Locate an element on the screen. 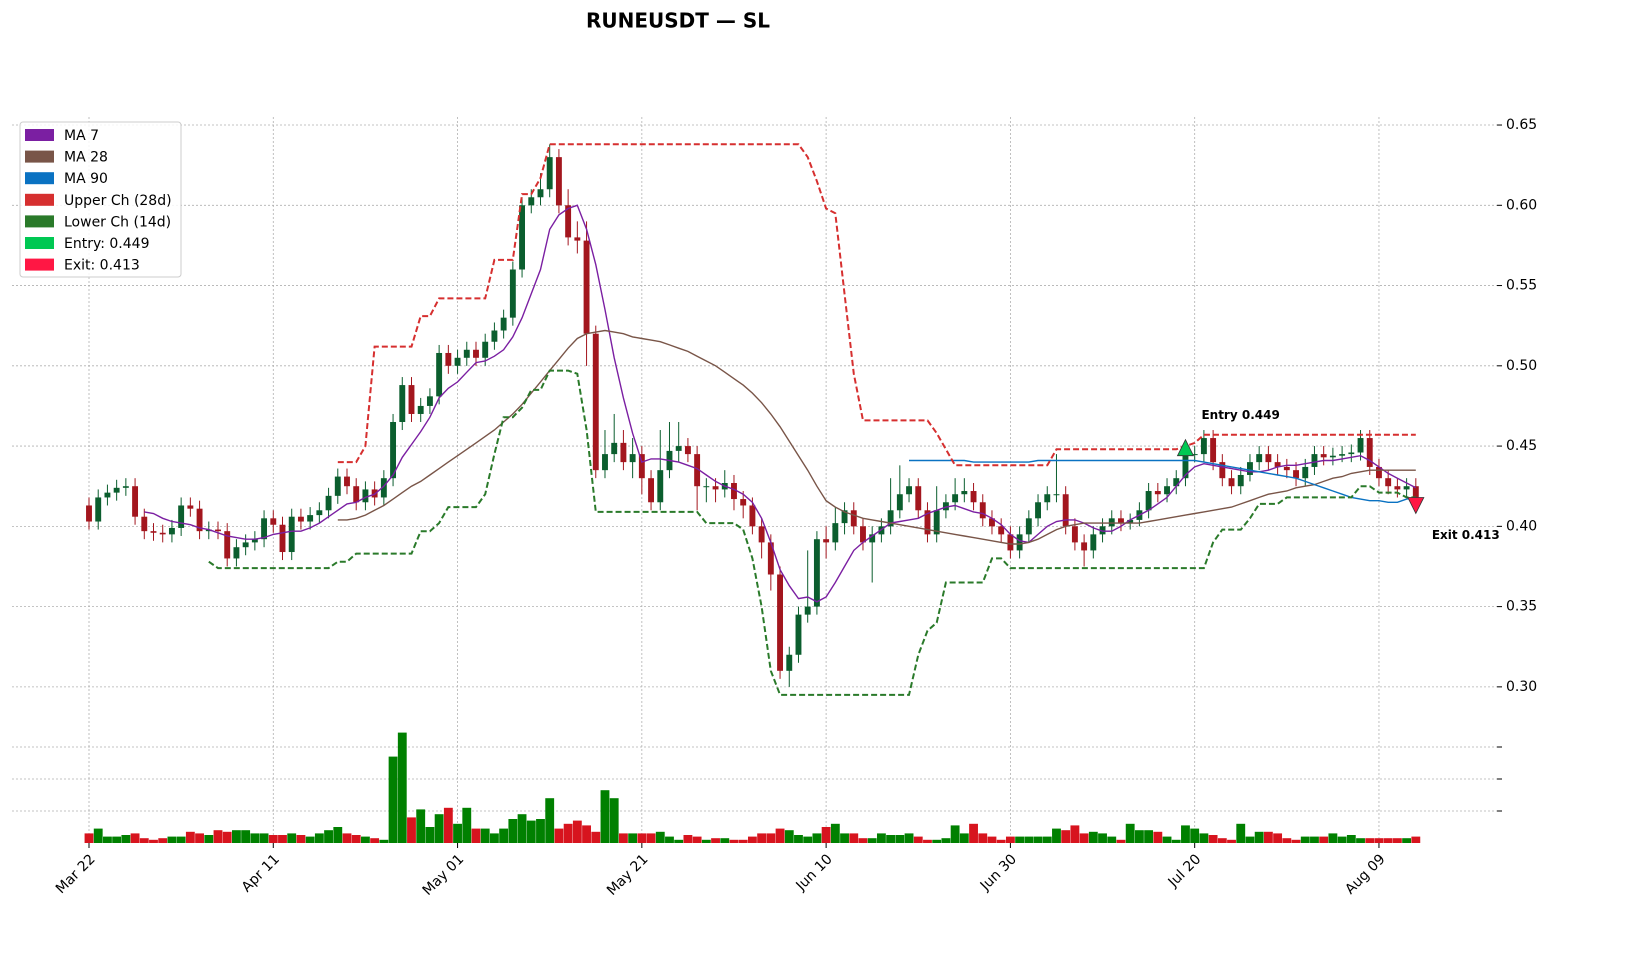  legend-label: MA 28 is located at coordinates (86, 158).